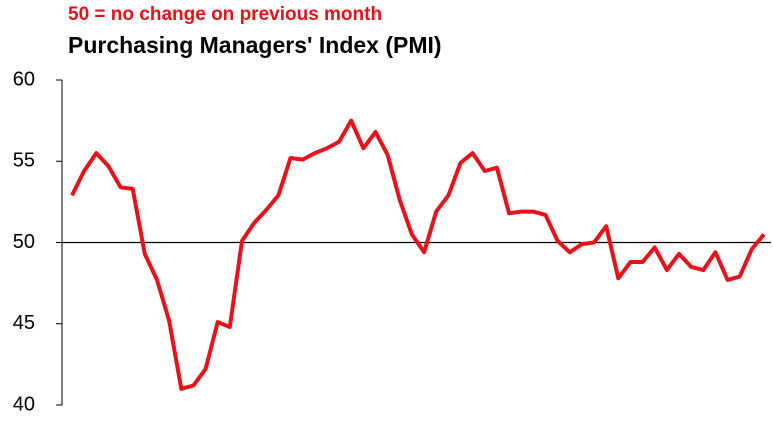 The height and width of the screenshot is (435, 773). I want to click on y-tick-label: 50, so click(24, 242).